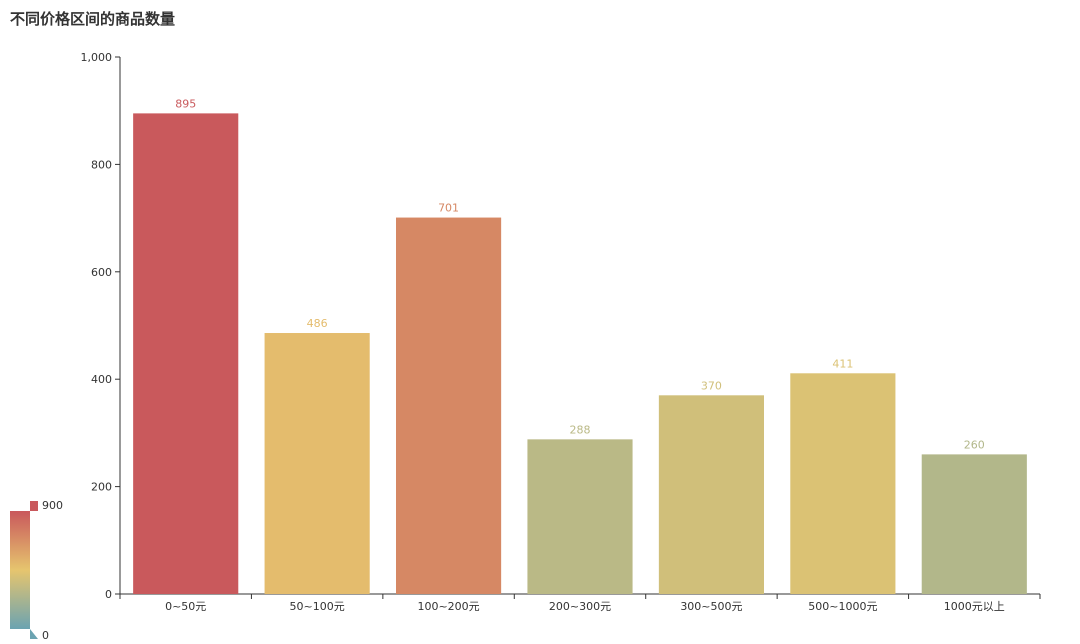  I want to click on x-tick-label: 0~50元, so click(185, 606).